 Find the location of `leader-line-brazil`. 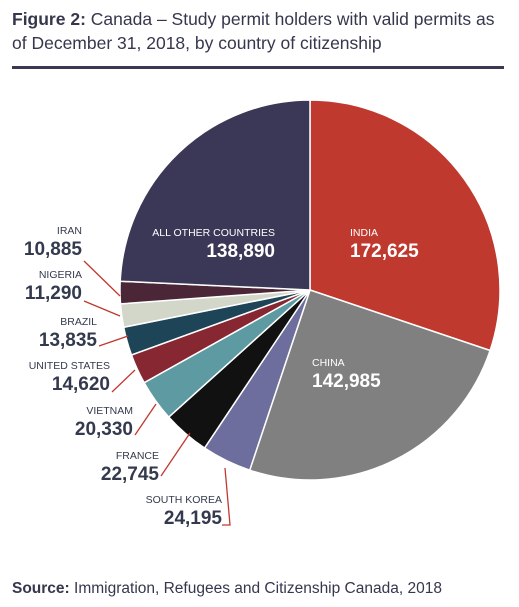

leader-line-brazil is located at coordinates (113, 341).